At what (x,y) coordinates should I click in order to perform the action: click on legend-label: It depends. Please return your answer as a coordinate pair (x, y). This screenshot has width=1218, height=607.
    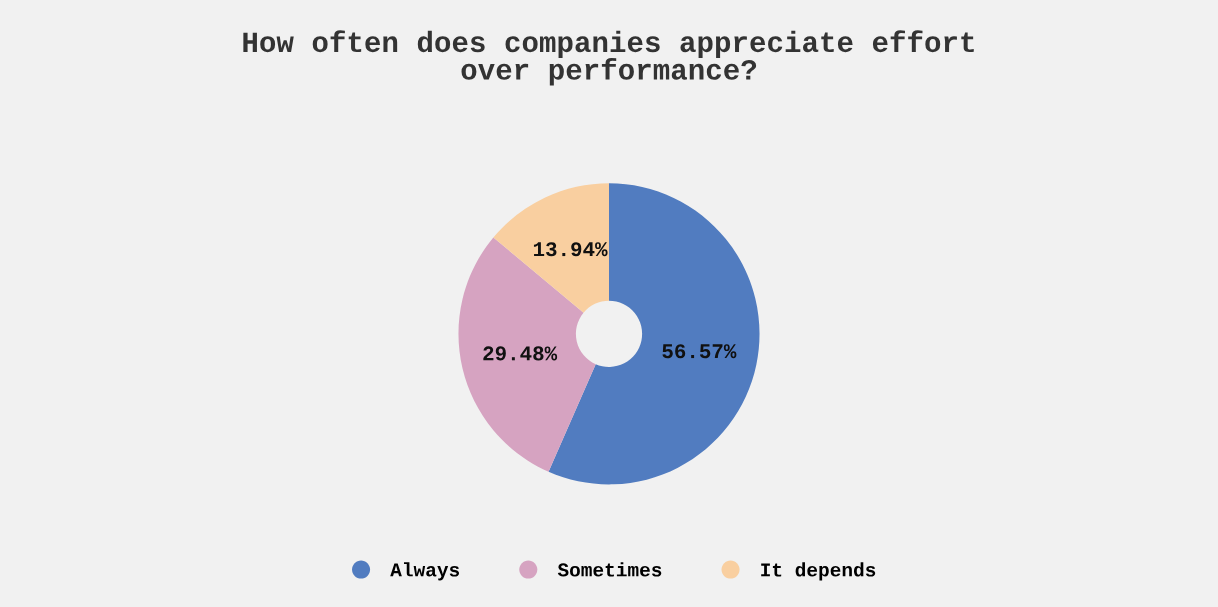
    Looking at the image, I should click on (818, 571).